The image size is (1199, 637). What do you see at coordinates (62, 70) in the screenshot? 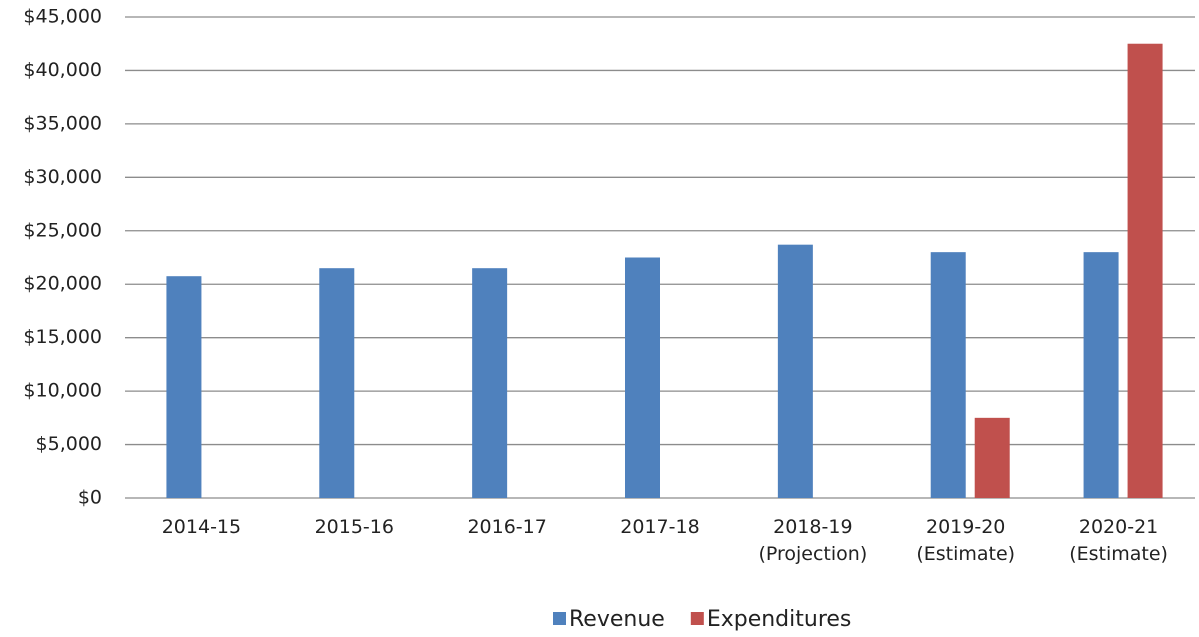
I see `y-tick-label: $40,000` at bounding box center [62, 70].